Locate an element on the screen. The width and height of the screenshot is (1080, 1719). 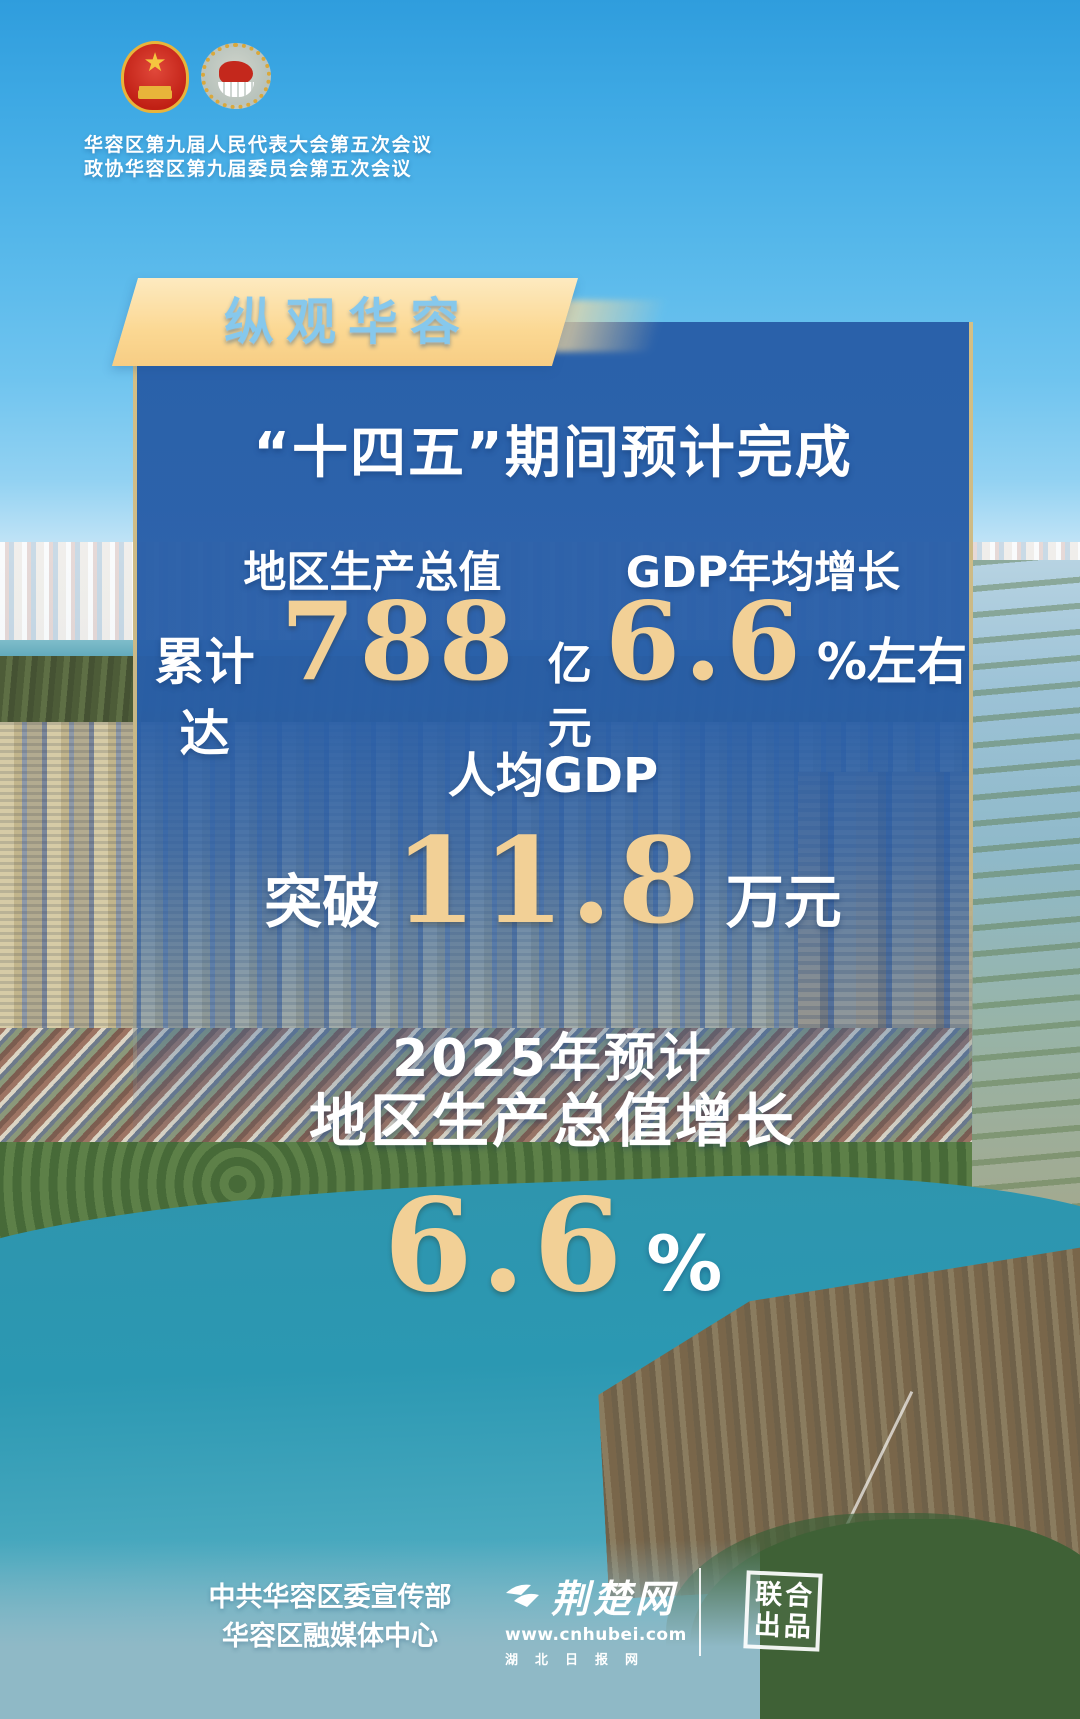
jingchu-logo-head: 荆楚网 is located at coordinates (602, 1595).